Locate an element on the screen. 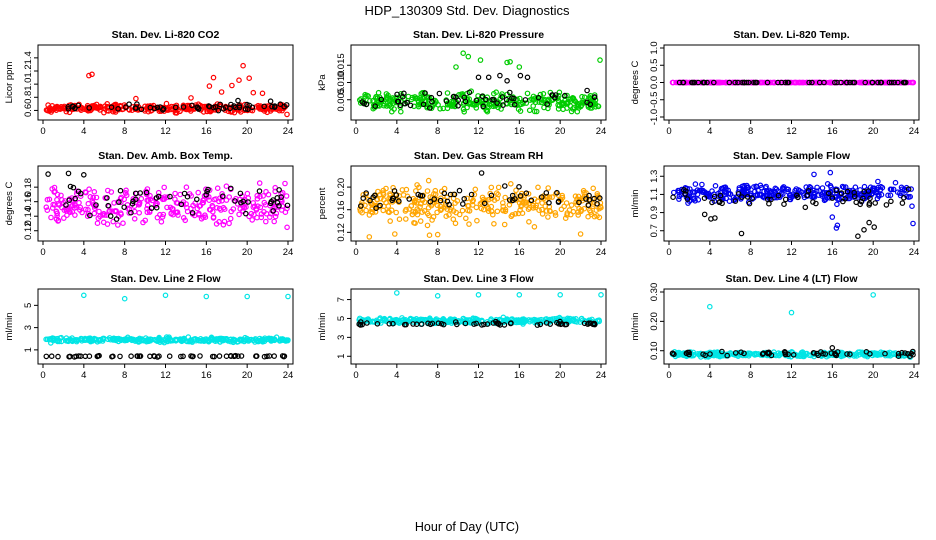  y-tick-label: 0.9 is located at coordinates (654, 212).